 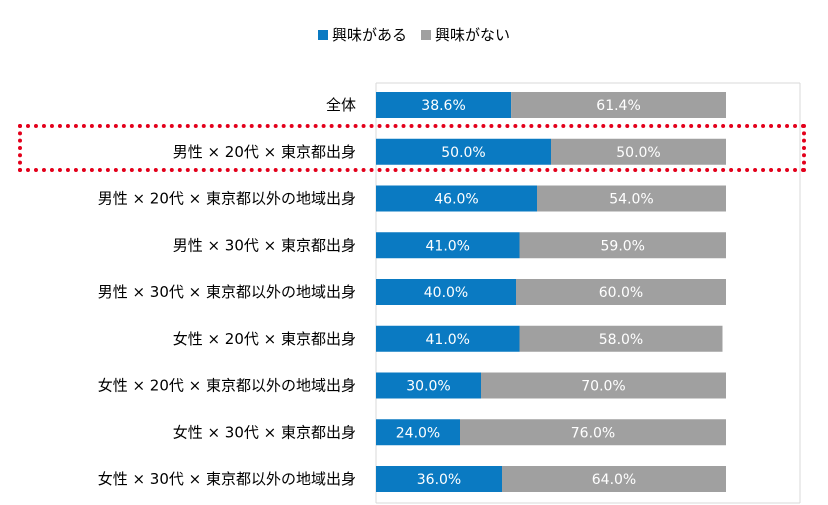 I want to click on data-label-not-interested: 54.0%, so click(x=631, y=200).